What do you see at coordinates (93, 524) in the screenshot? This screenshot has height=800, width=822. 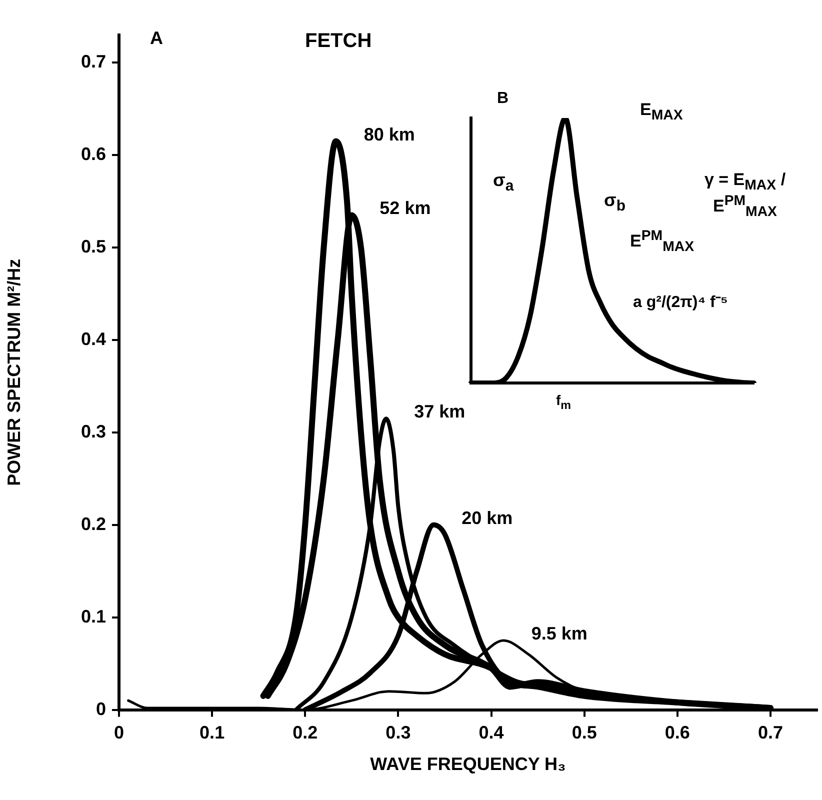 I see `y-tick-label: 0.2` at bounding box center [93, 524].